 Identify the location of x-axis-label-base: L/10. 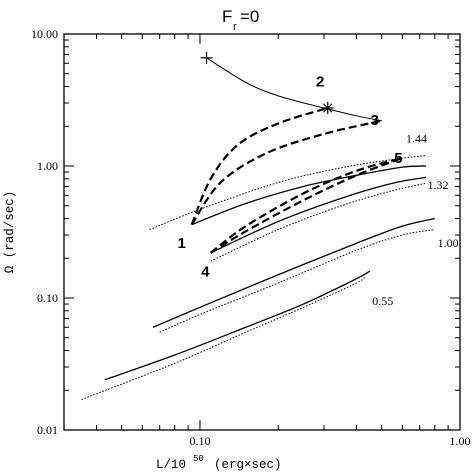
(171, 465).